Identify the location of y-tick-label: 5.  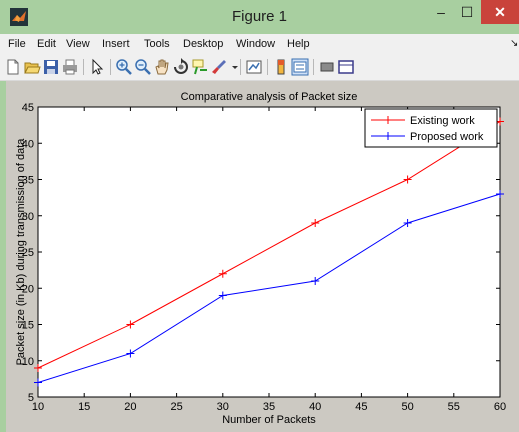
(31, 398).